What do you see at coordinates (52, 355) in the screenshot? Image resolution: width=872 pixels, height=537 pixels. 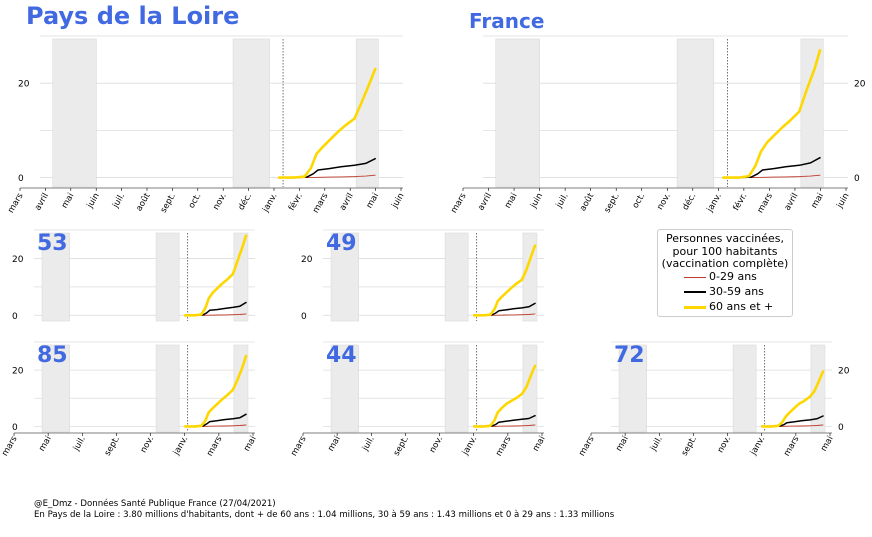 I see `panel-title-dept: 85` at bounding box center [52, 355].